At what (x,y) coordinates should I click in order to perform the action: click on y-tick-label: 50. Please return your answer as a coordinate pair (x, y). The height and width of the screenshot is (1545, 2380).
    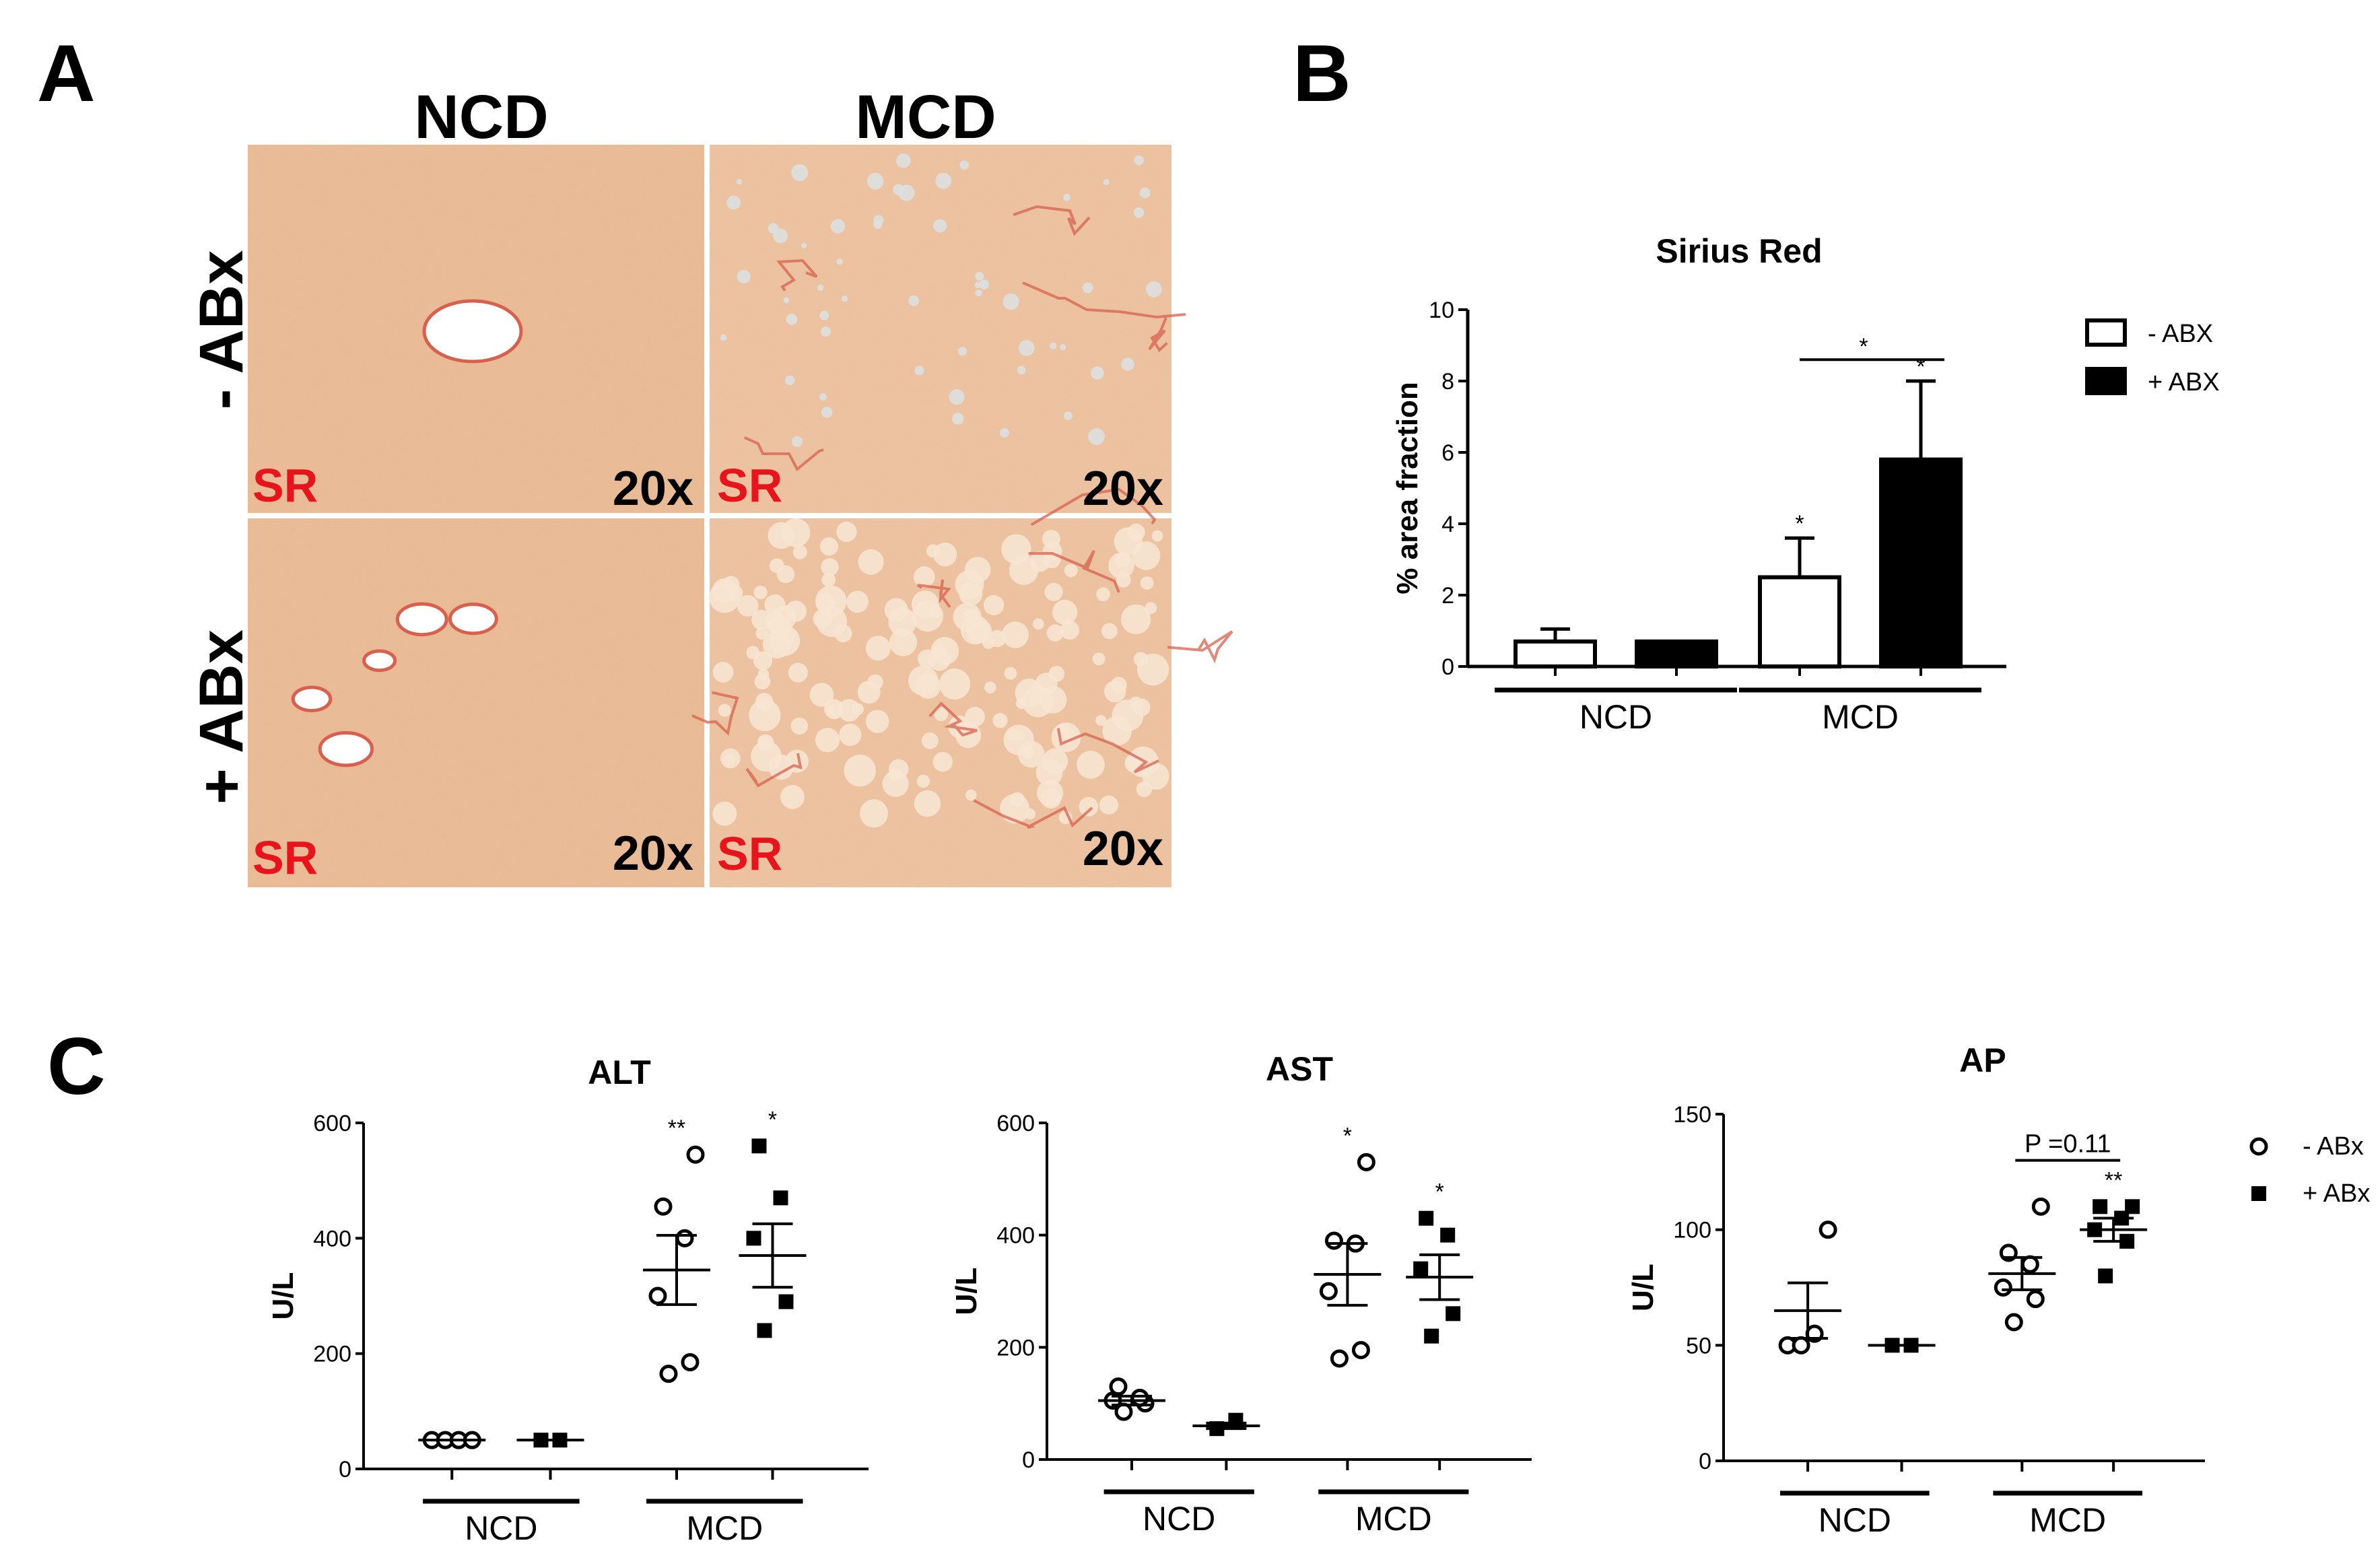
    Looking at the image, I should click on (1698, 1346).